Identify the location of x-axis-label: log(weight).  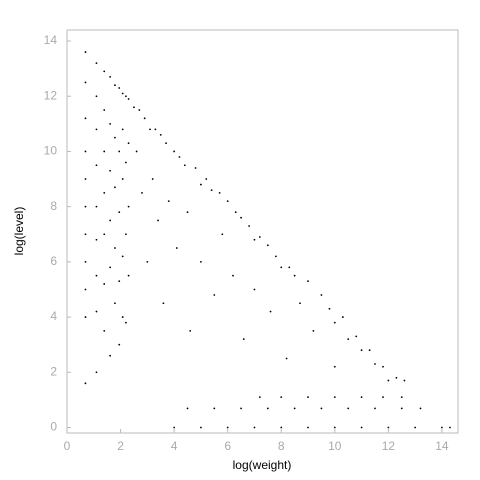
(262, 465).